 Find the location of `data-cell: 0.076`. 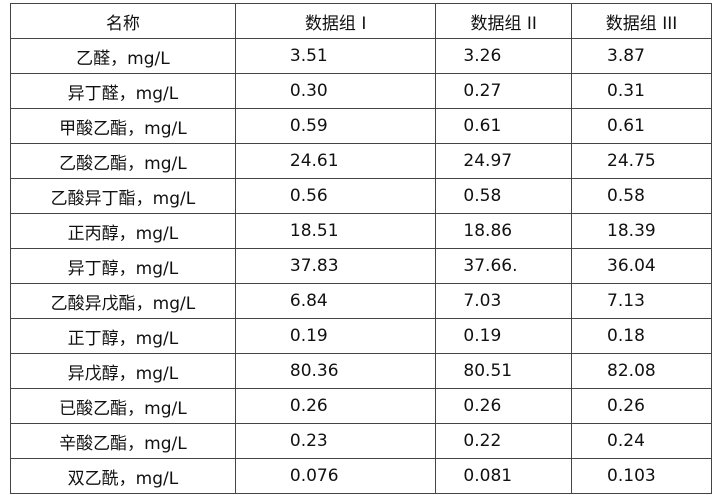

data-cell: 0.076 is located at coordinates (335, 476).